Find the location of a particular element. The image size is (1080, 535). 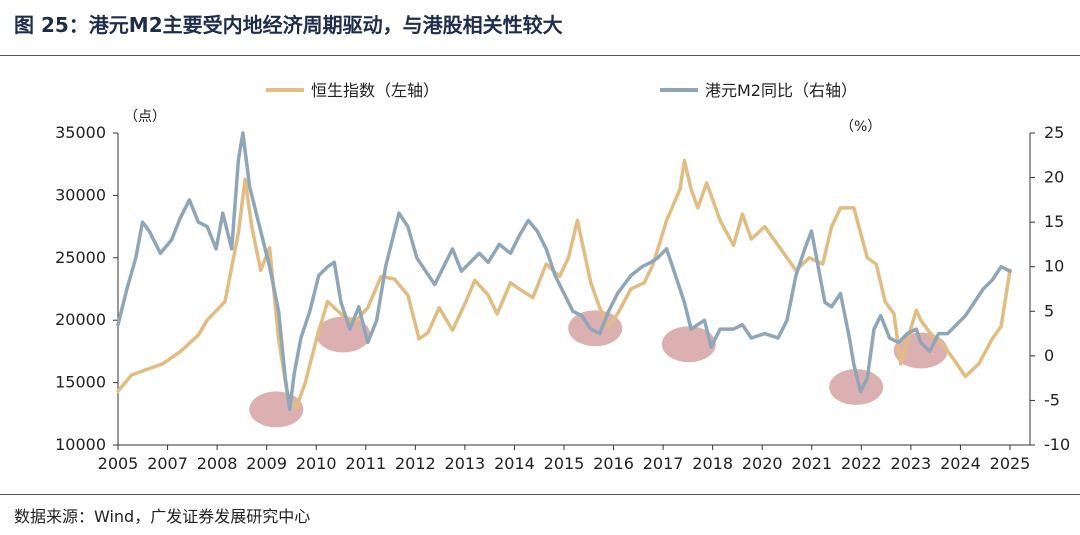

left-axis-unit: （点） is located at coordinates (145, 117).